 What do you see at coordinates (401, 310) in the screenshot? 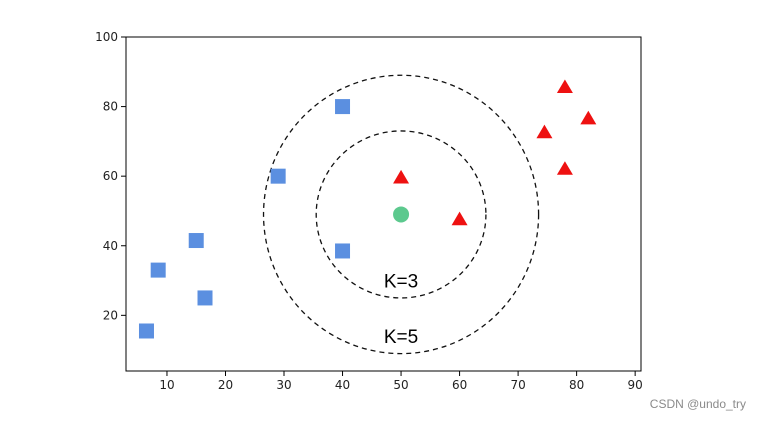
I see `k-annotations: K=3 K=5` at bounding box center [401, 310].